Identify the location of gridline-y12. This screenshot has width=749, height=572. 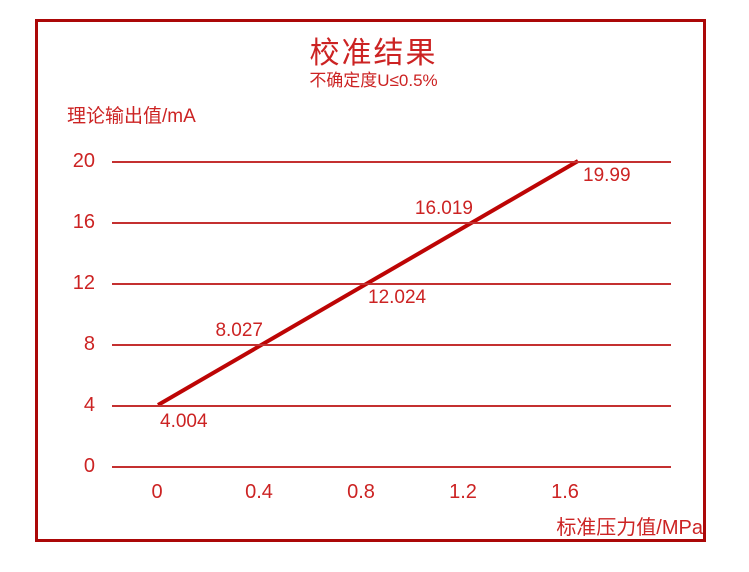
(391, 284).